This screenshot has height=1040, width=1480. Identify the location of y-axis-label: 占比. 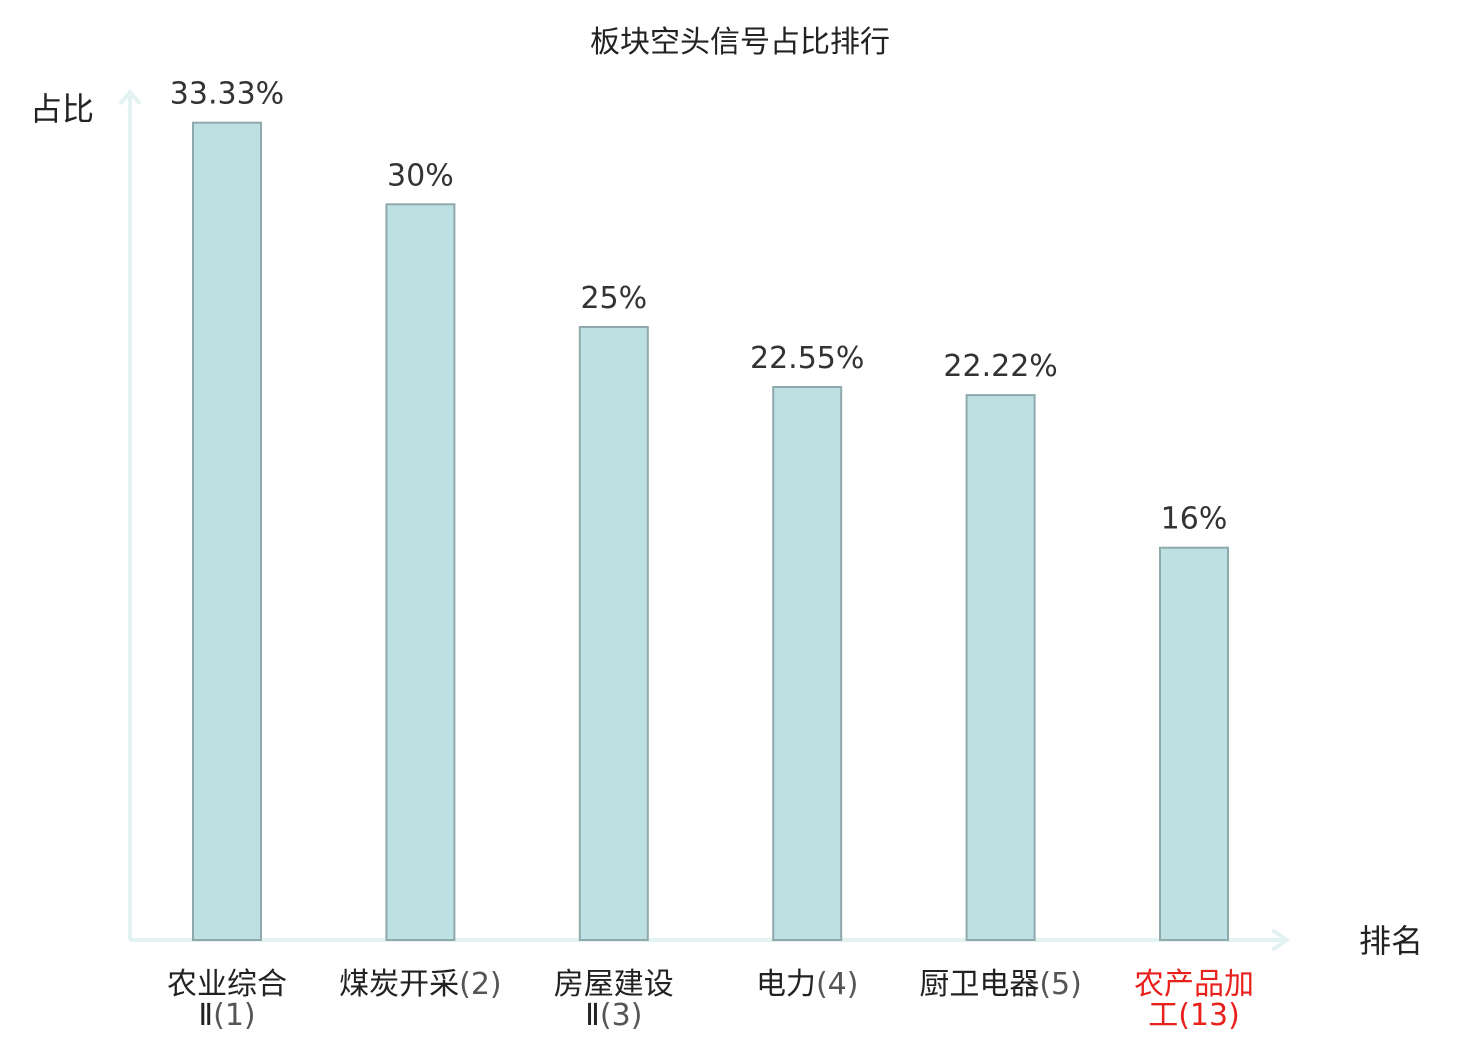
(62, 109).